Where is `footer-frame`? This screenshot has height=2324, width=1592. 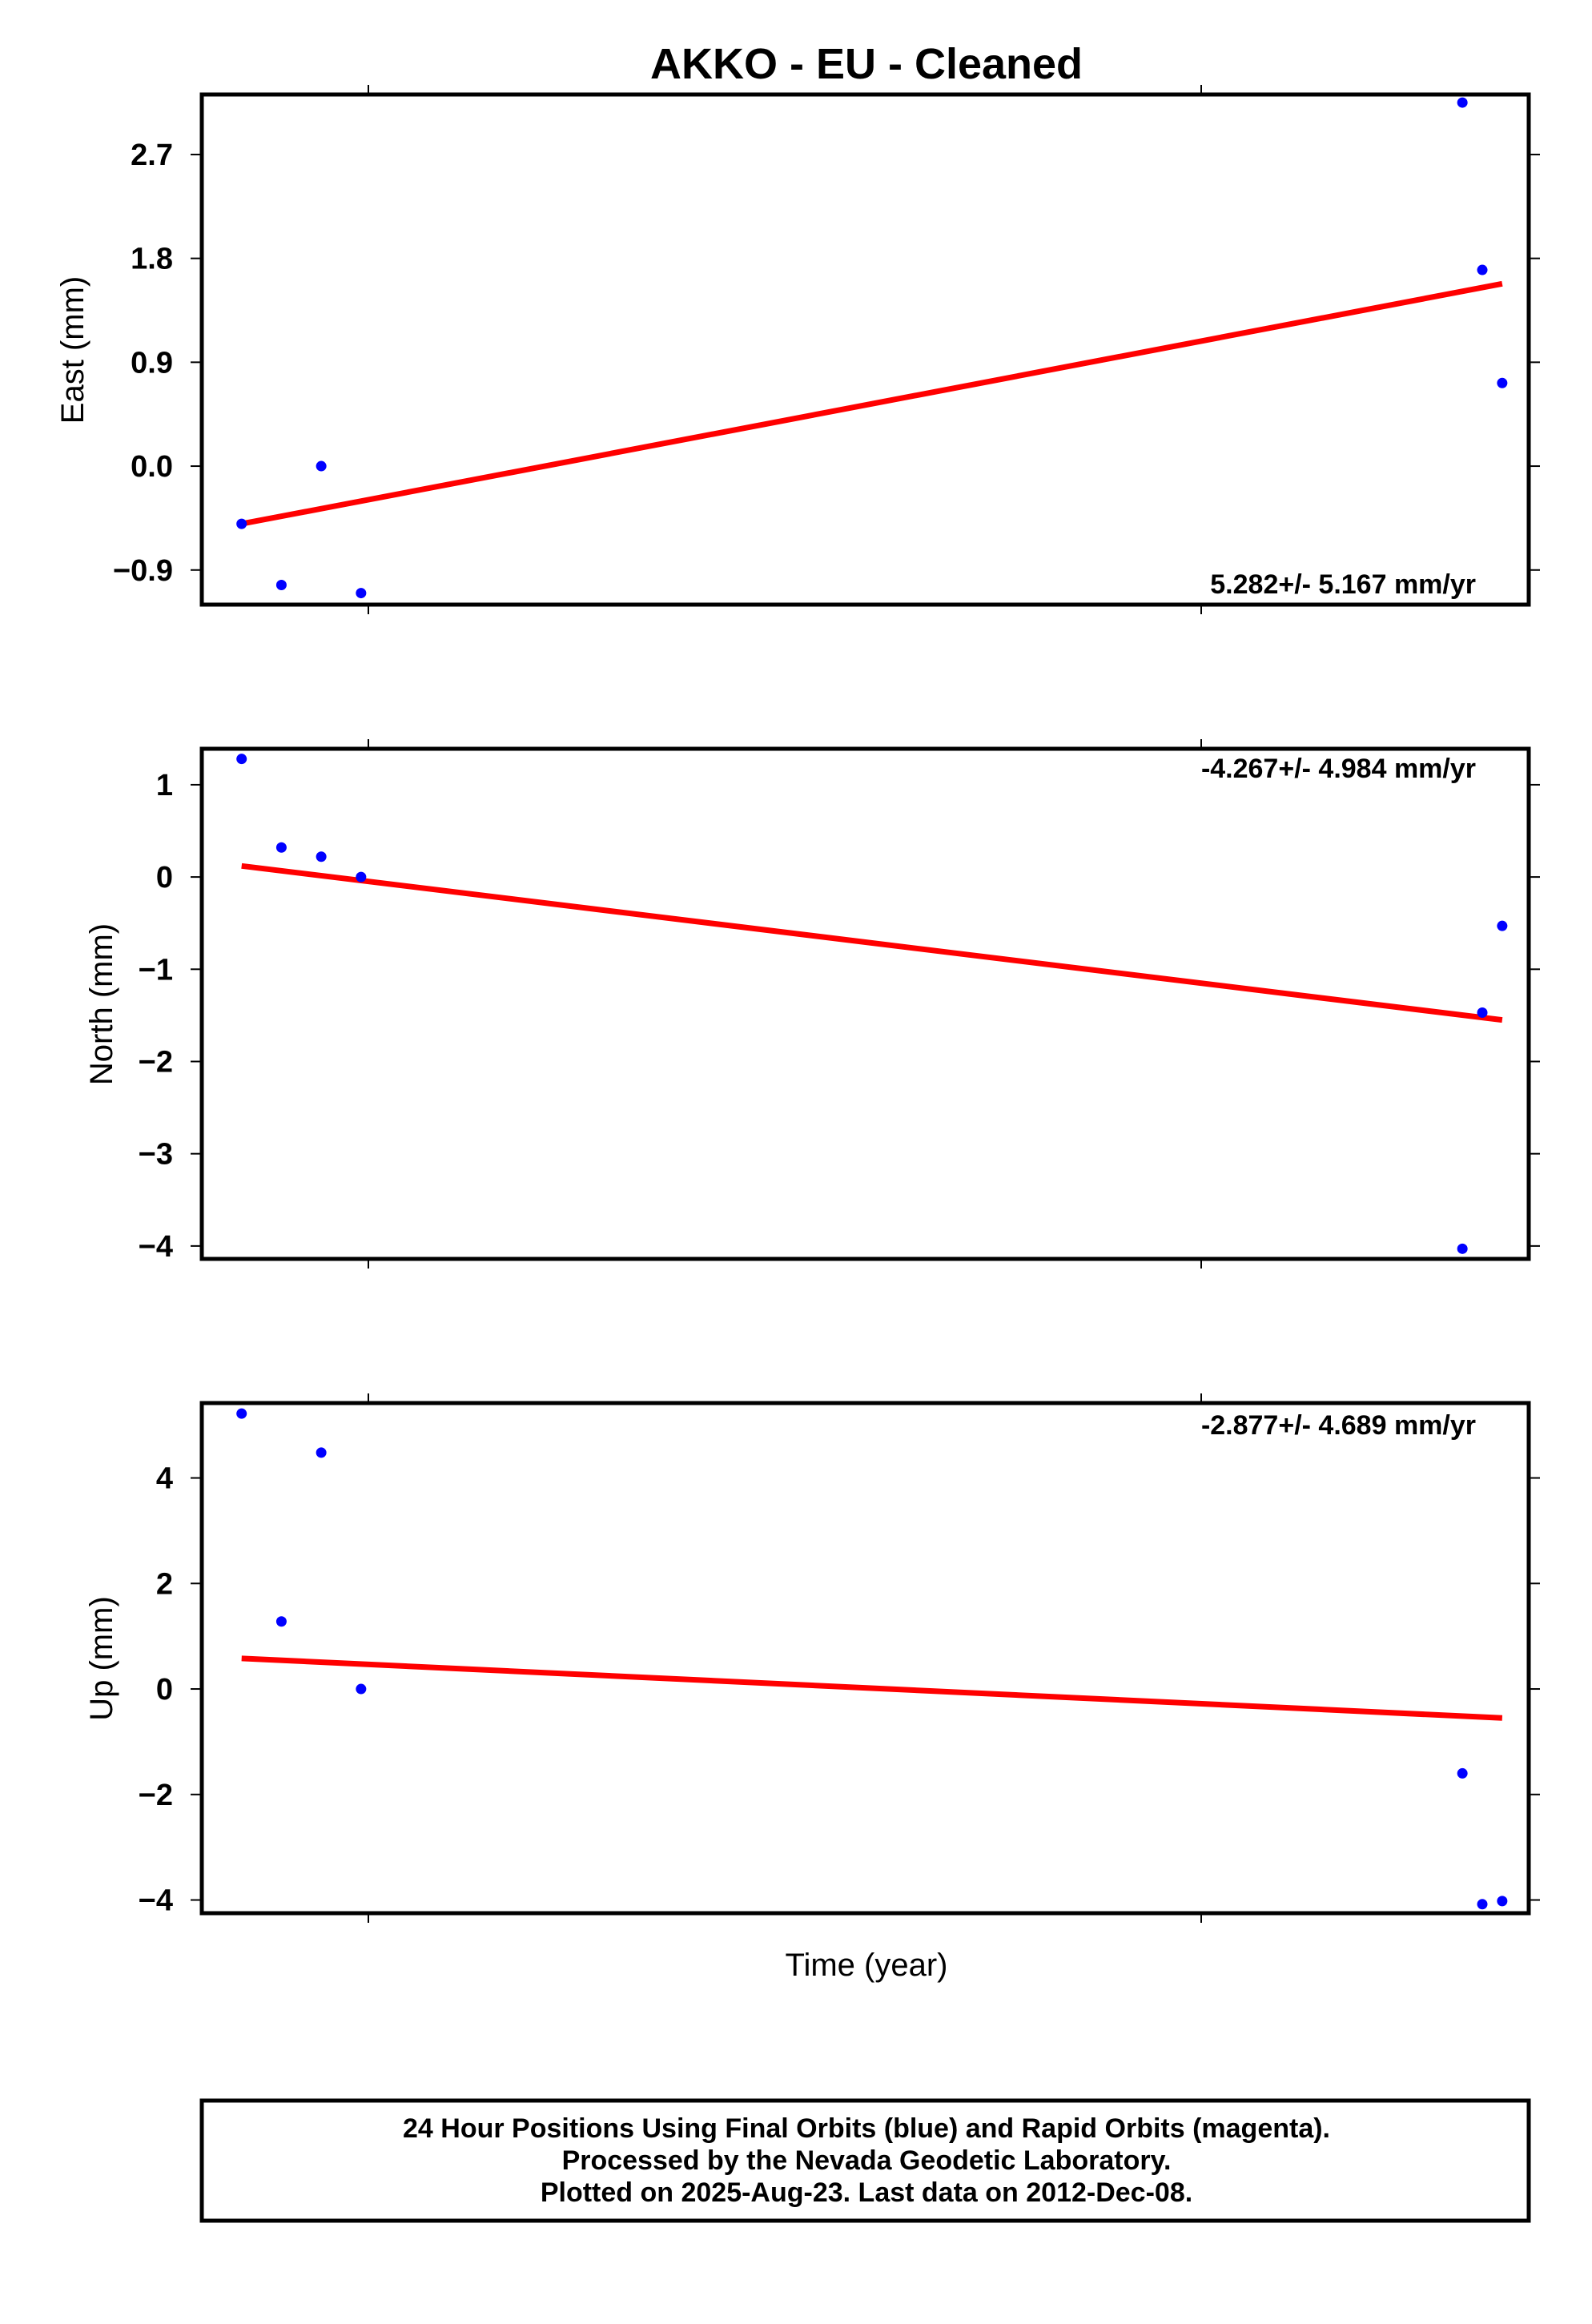 footer-frame is located at coordinates (865, 2160).